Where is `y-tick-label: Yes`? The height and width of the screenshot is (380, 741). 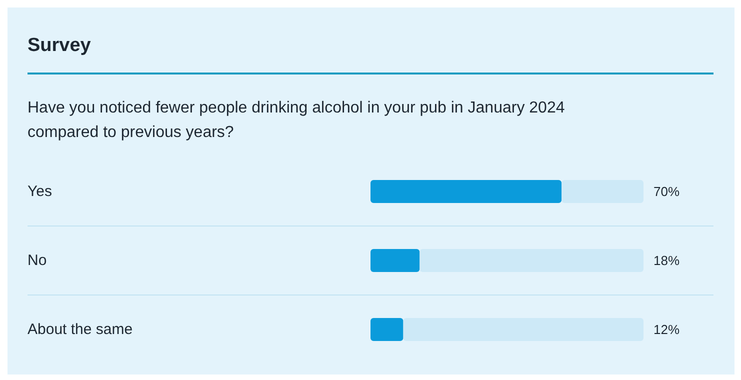
y-tick-label: Yes is located at coordinates (40, 191).